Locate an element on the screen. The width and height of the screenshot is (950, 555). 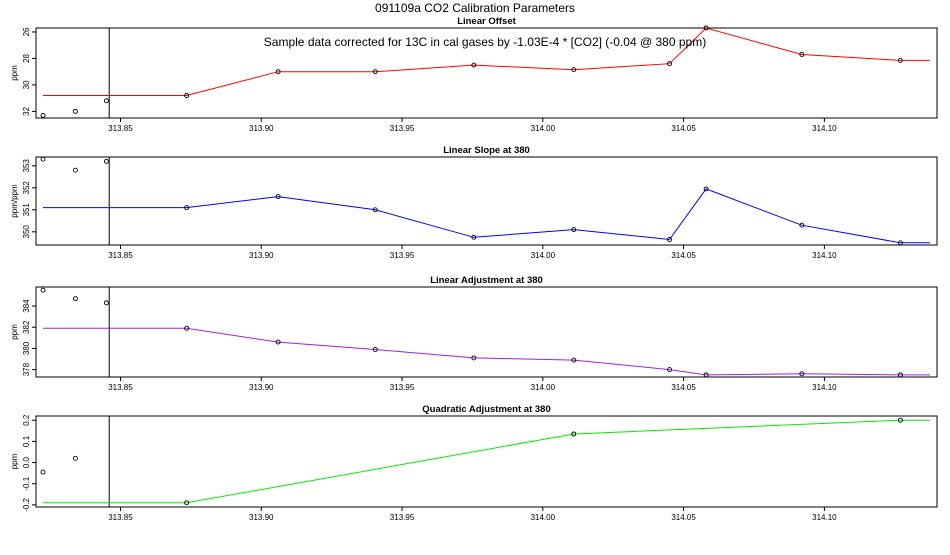
quadratic-adjustment-y-tick-label: -0.1 is located at coordinates (26, 483).